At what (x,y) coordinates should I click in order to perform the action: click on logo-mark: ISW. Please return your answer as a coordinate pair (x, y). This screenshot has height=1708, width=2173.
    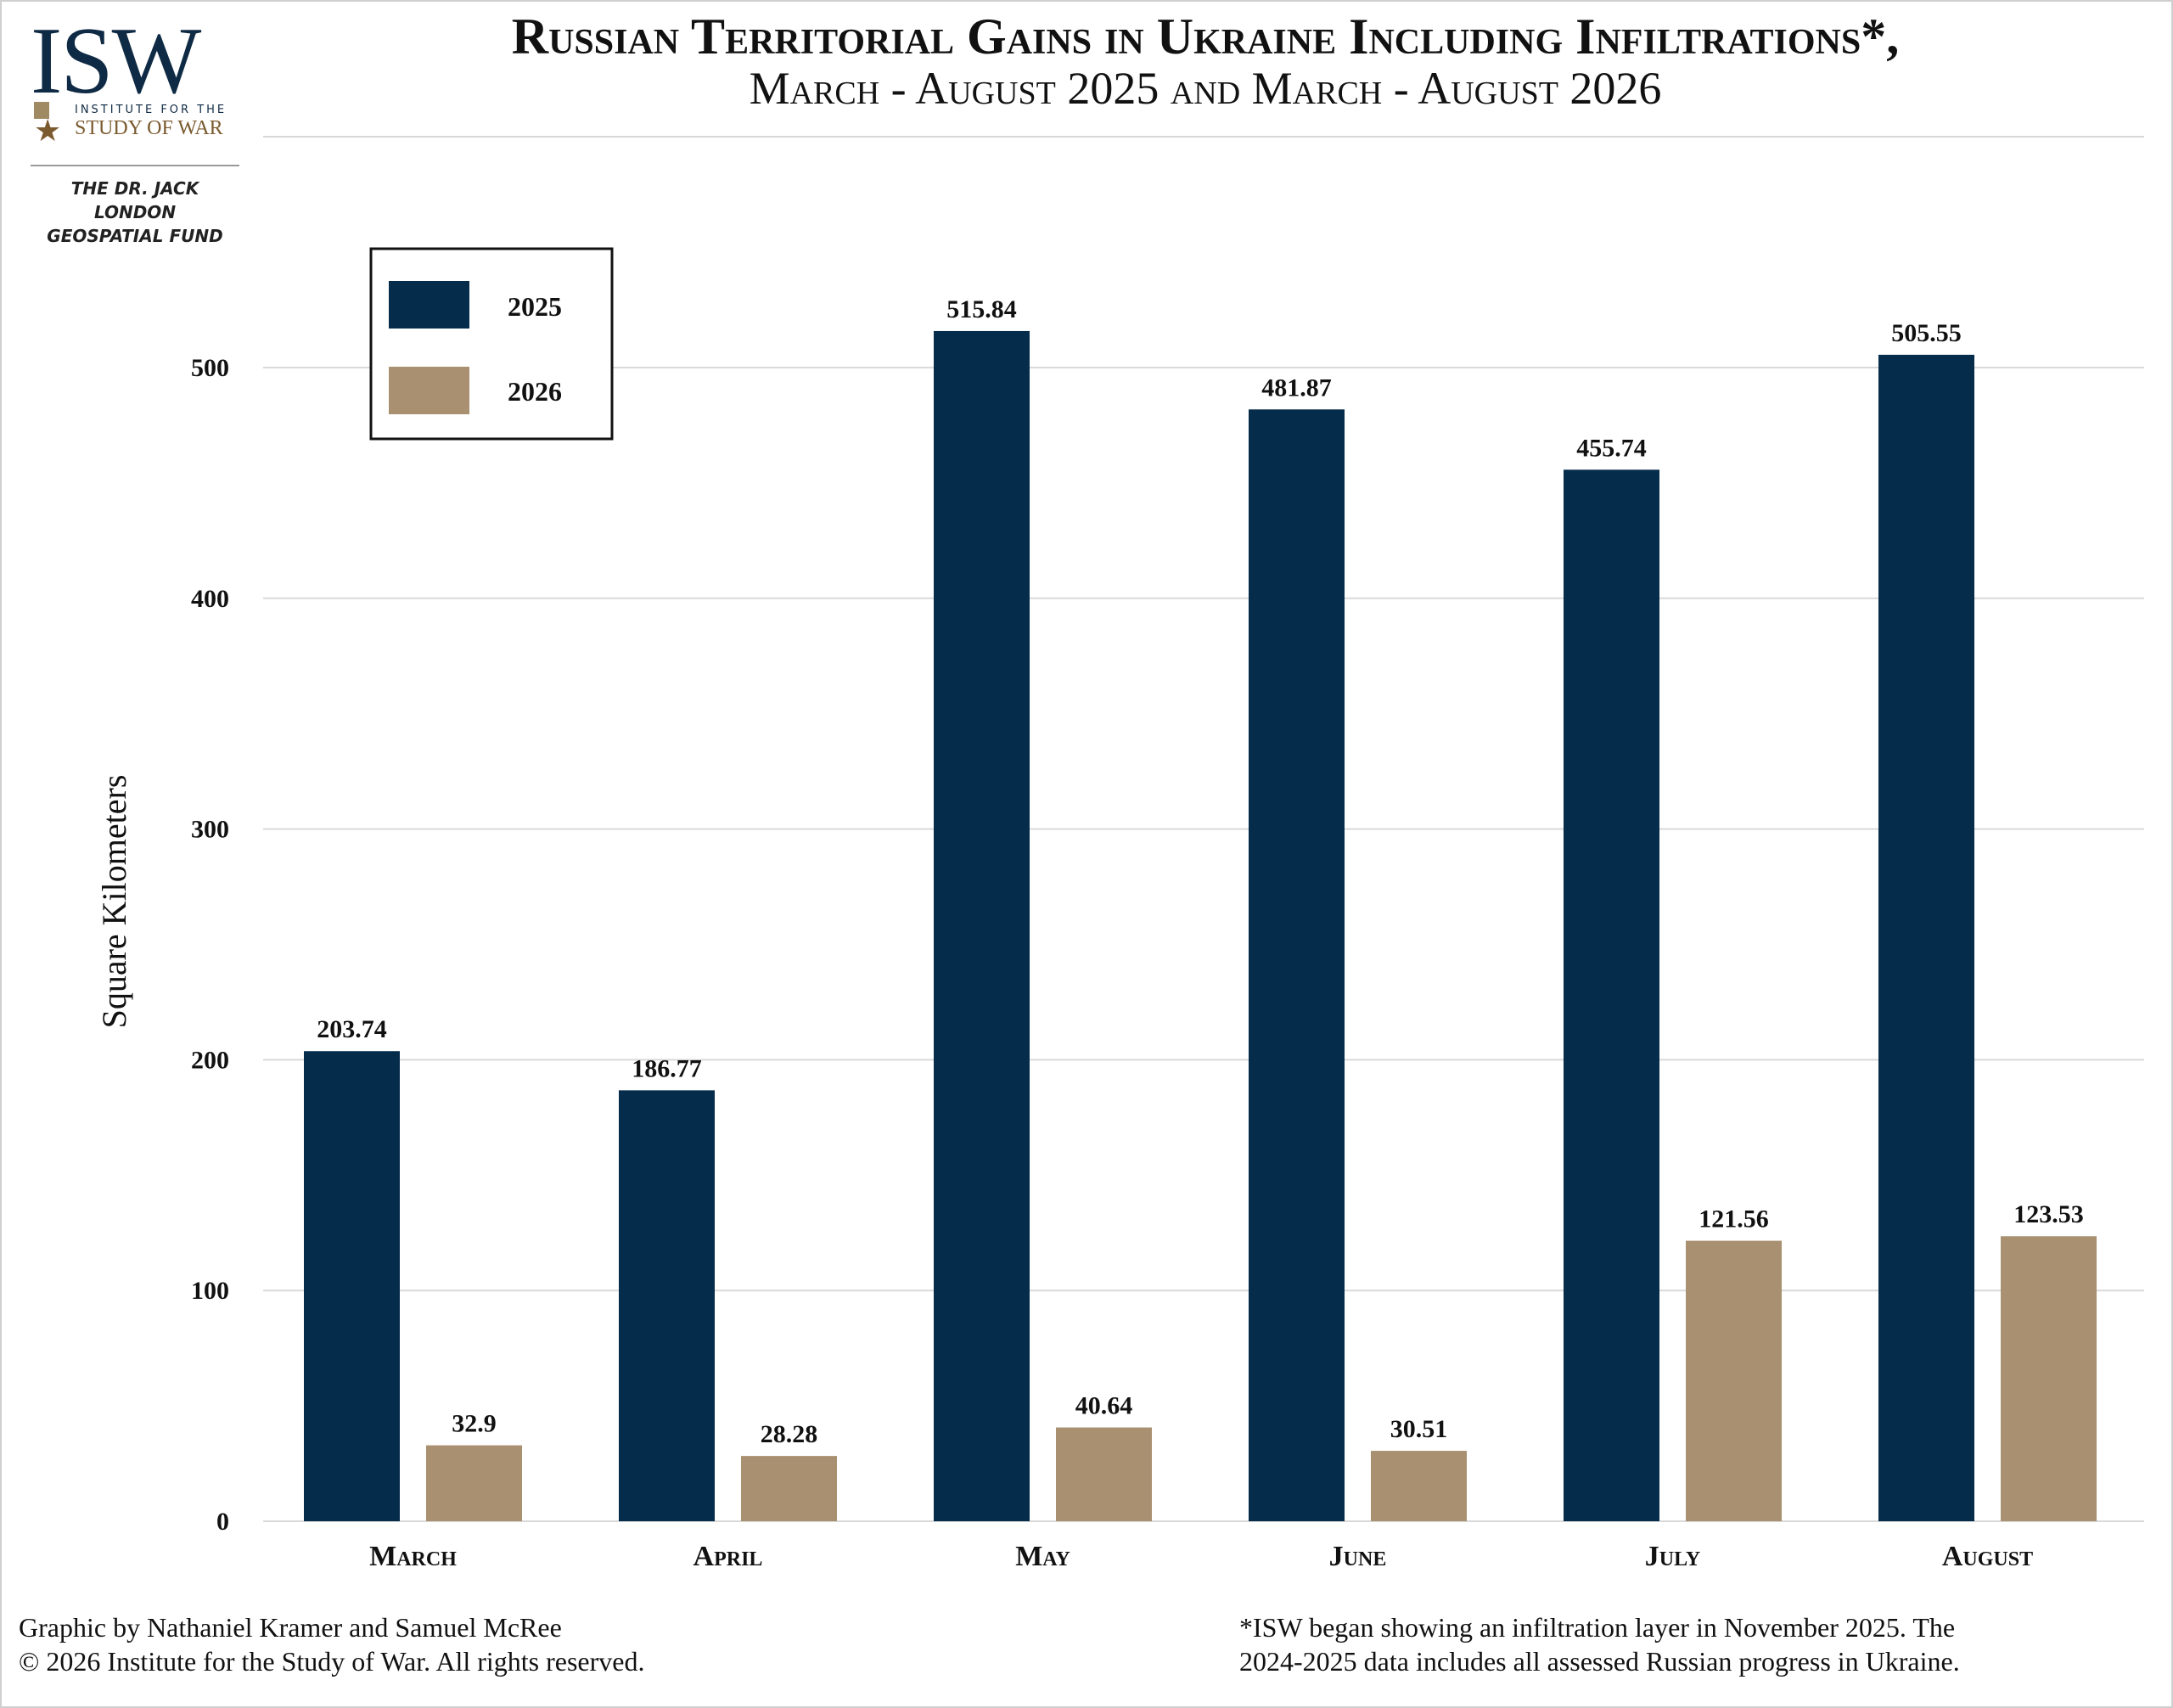
    Looking at the image, I should click on (116, 61).